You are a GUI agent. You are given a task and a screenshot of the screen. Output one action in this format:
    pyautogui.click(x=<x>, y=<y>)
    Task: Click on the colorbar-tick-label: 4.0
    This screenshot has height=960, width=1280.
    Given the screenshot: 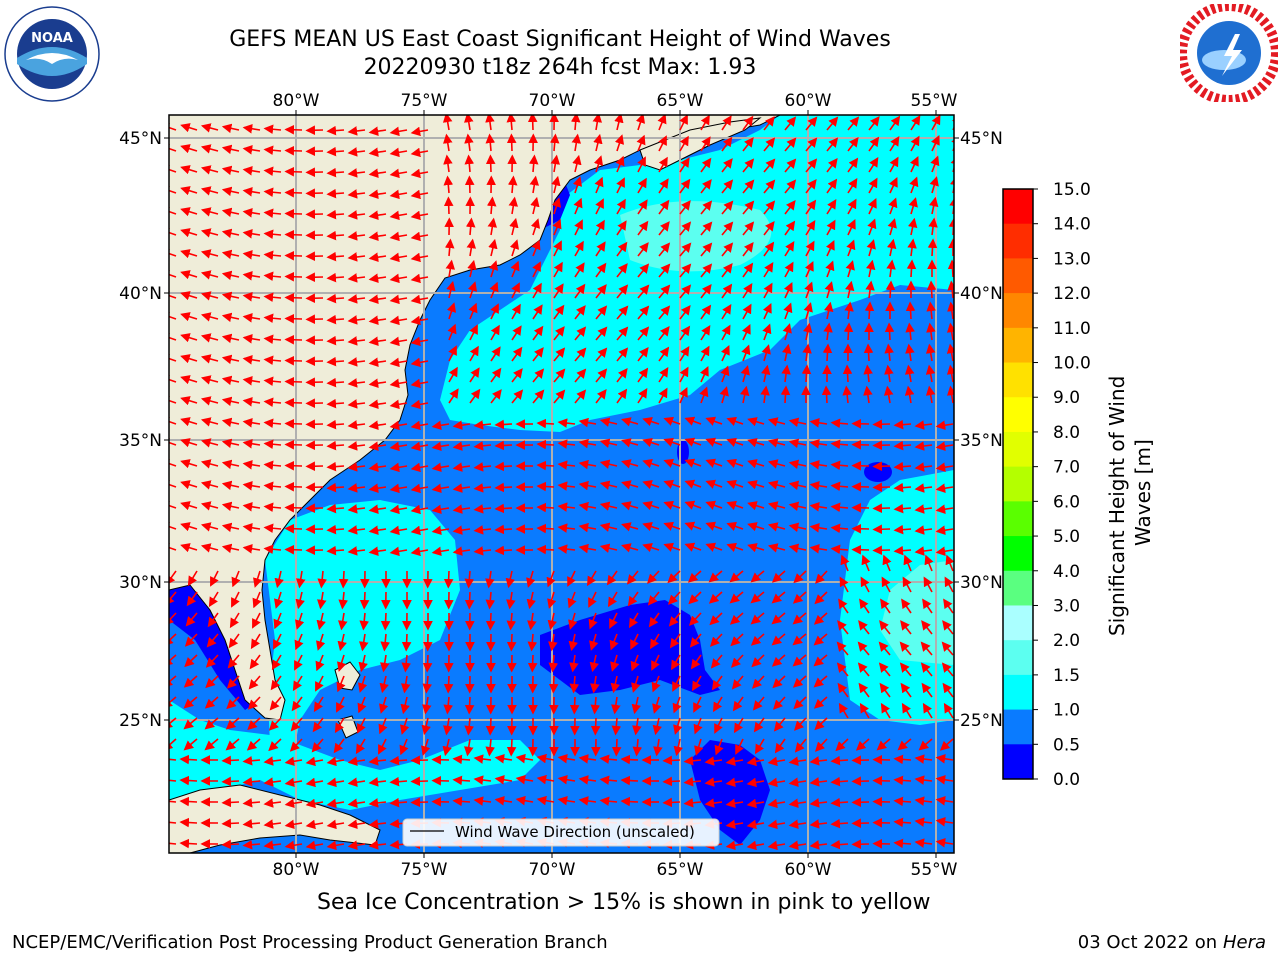 What is the action you would take?
    pyautogui.click(x=1066, y=572)
    